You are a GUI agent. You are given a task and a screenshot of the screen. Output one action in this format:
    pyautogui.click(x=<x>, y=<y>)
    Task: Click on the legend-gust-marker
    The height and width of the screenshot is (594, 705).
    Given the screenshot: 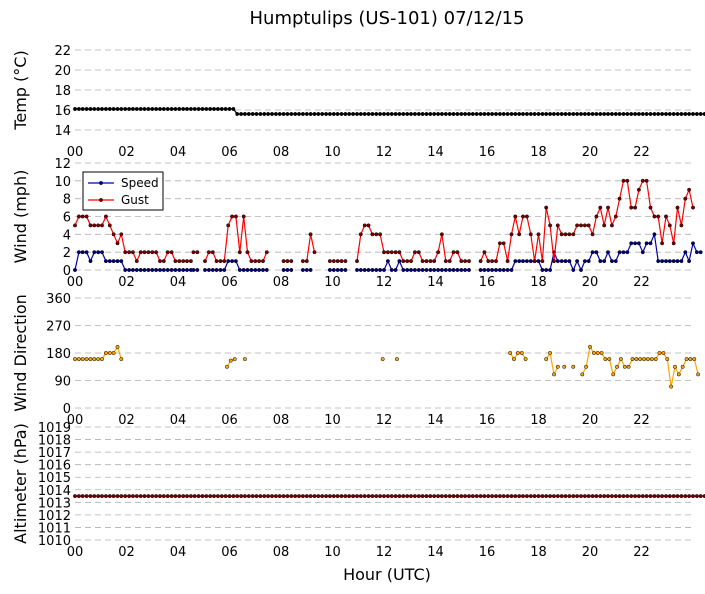 What is the action you would take?
    pyautogui.click(x=101, y=200)
    